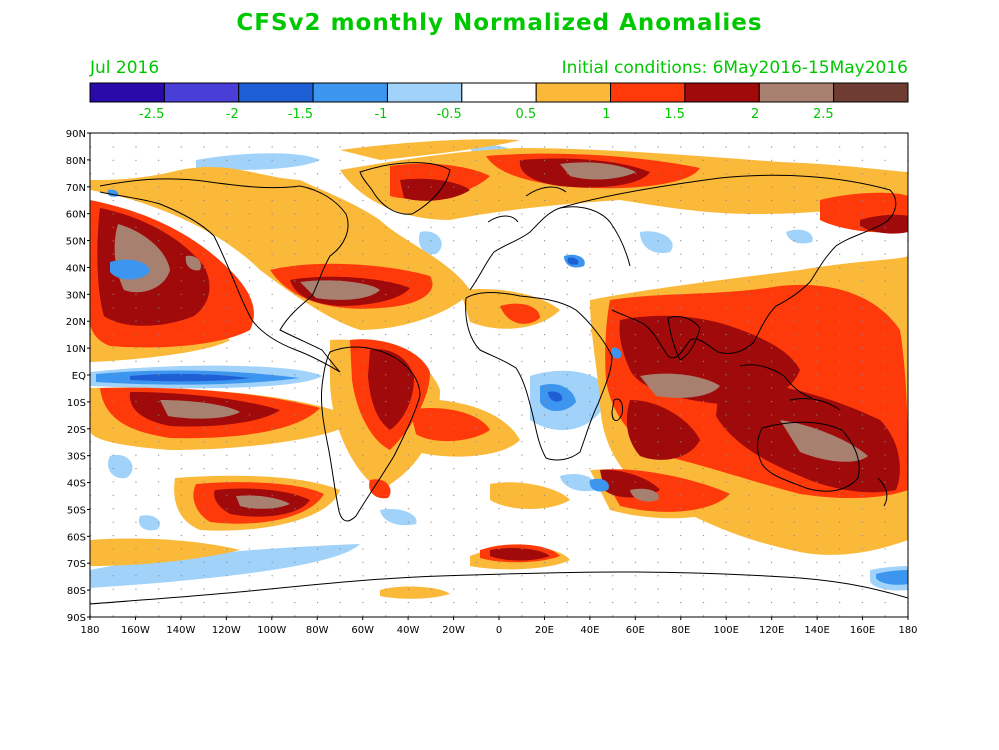 The height and width of the screenshot is (750, 999). Describe the element at coordinates (726, 630) in the screenshot. I see `lon-label: 100E` at that location.